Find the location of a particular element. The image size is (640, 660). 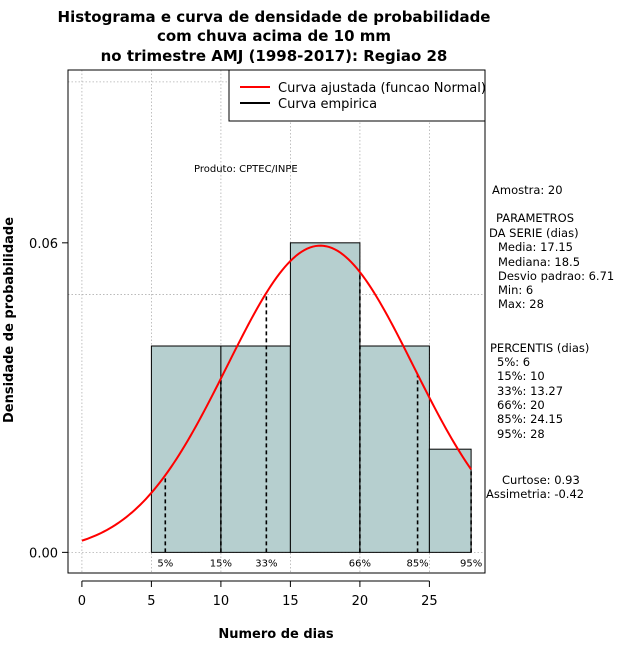

percentile-label-4: 66% is located at coordinates (360, 563).